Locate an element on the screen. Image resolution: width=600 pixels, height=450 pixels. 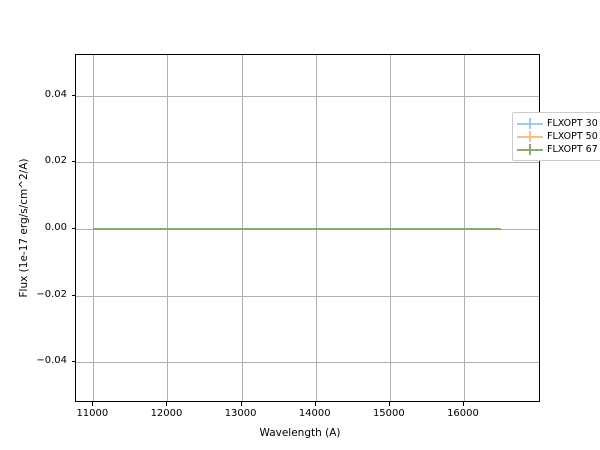
y-tick-label: 0.02 is located at coordinates (55, 161).